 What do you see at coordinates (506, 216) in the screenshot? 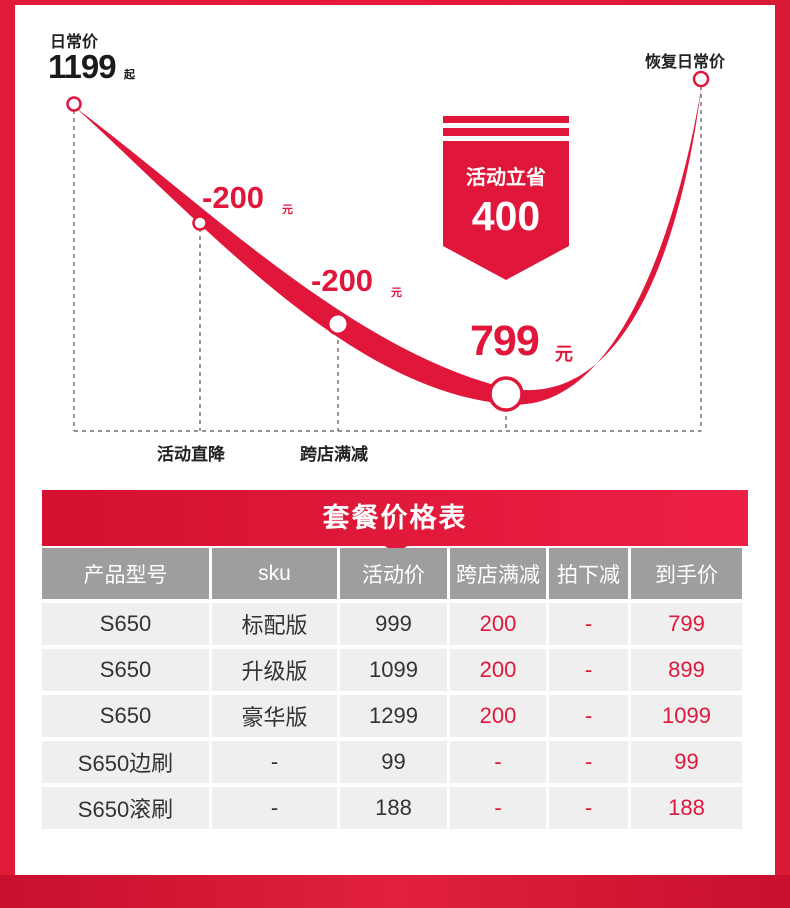
I see `save-badge-amount: 400` at bounding box center [506, 216].